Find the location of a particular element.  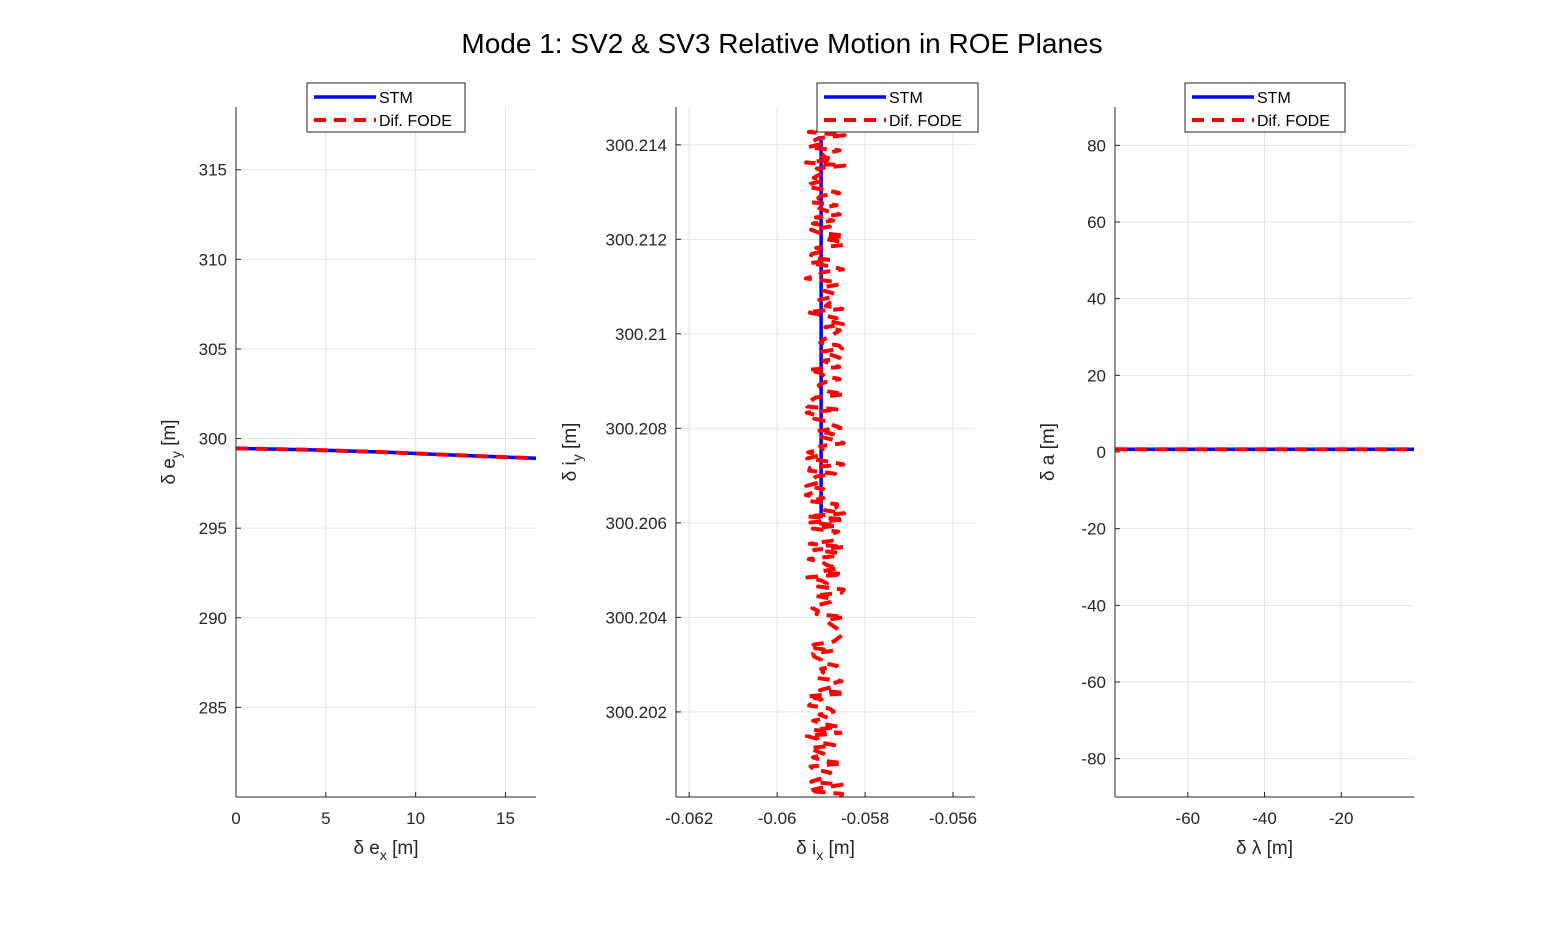

x-tick-label: -60 is located at coordinates (1188, 818).